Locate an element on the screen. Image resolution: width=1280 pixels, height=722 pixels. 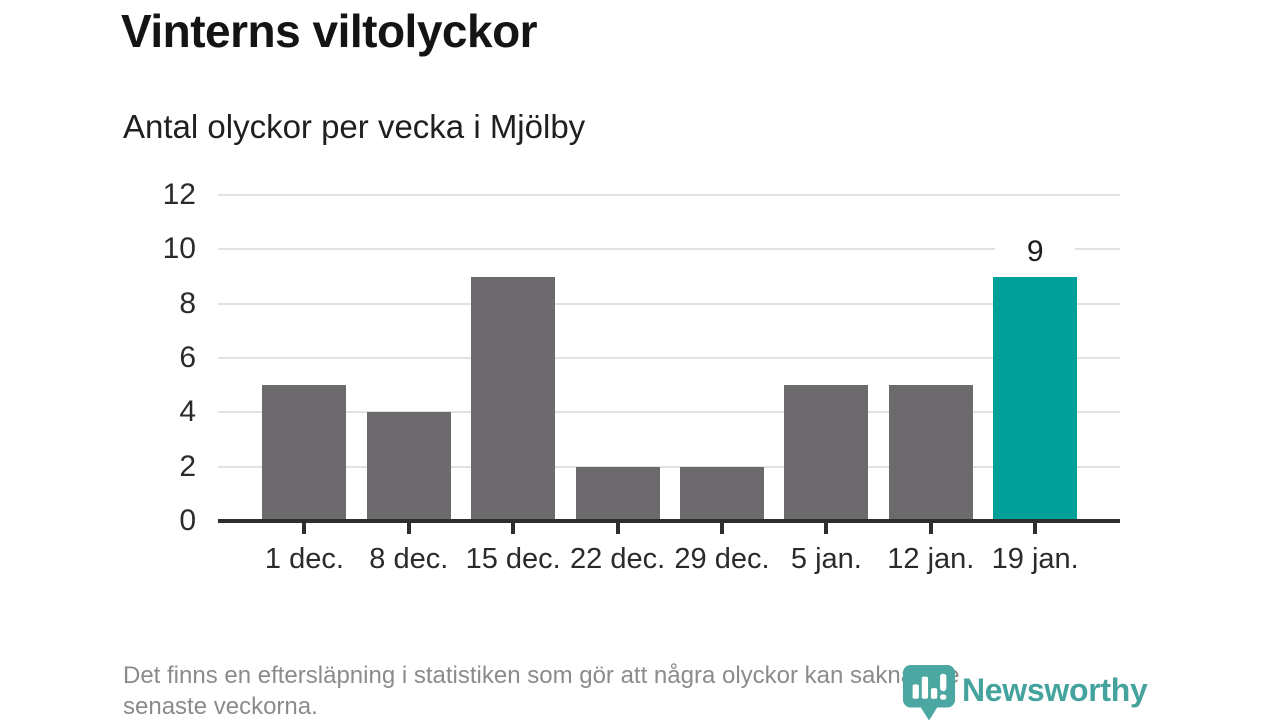
bar-19jan is located at coordinates (1035, 398).